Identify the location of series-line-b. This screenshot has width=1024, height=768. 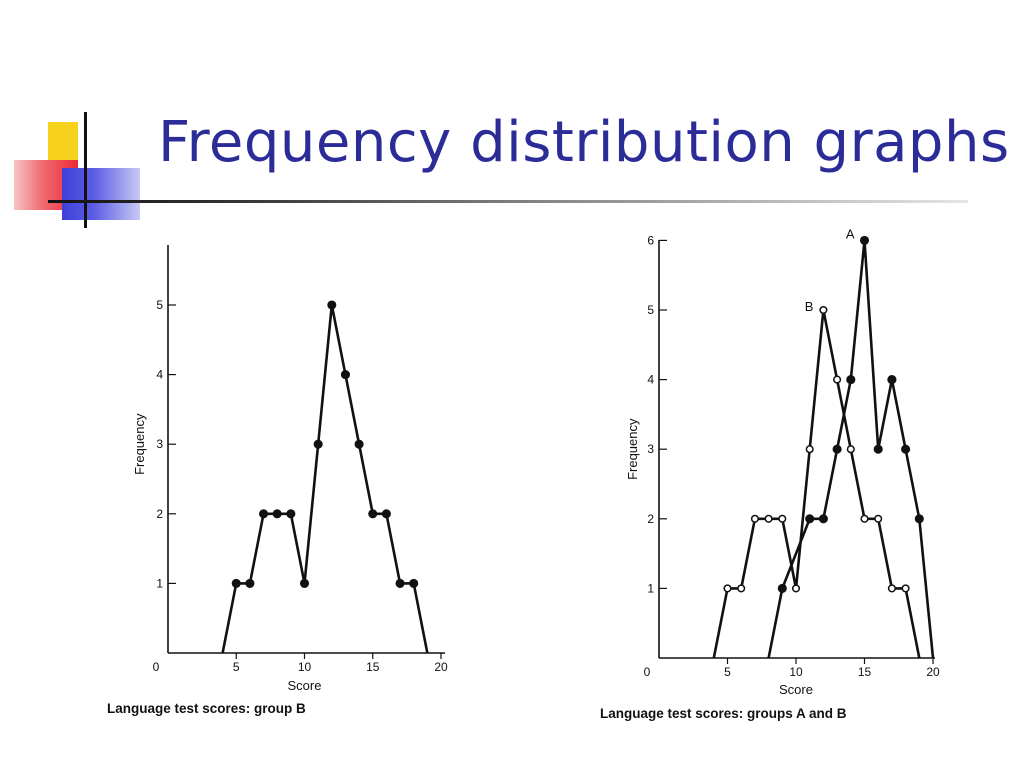
(816, 484).